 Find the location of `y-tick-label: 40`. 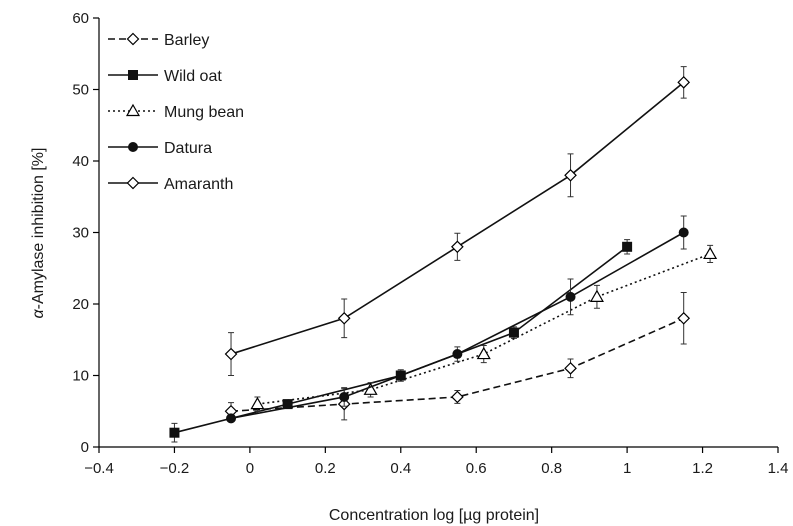

y-tick-label: 40 is located at coordinates (80, 161).